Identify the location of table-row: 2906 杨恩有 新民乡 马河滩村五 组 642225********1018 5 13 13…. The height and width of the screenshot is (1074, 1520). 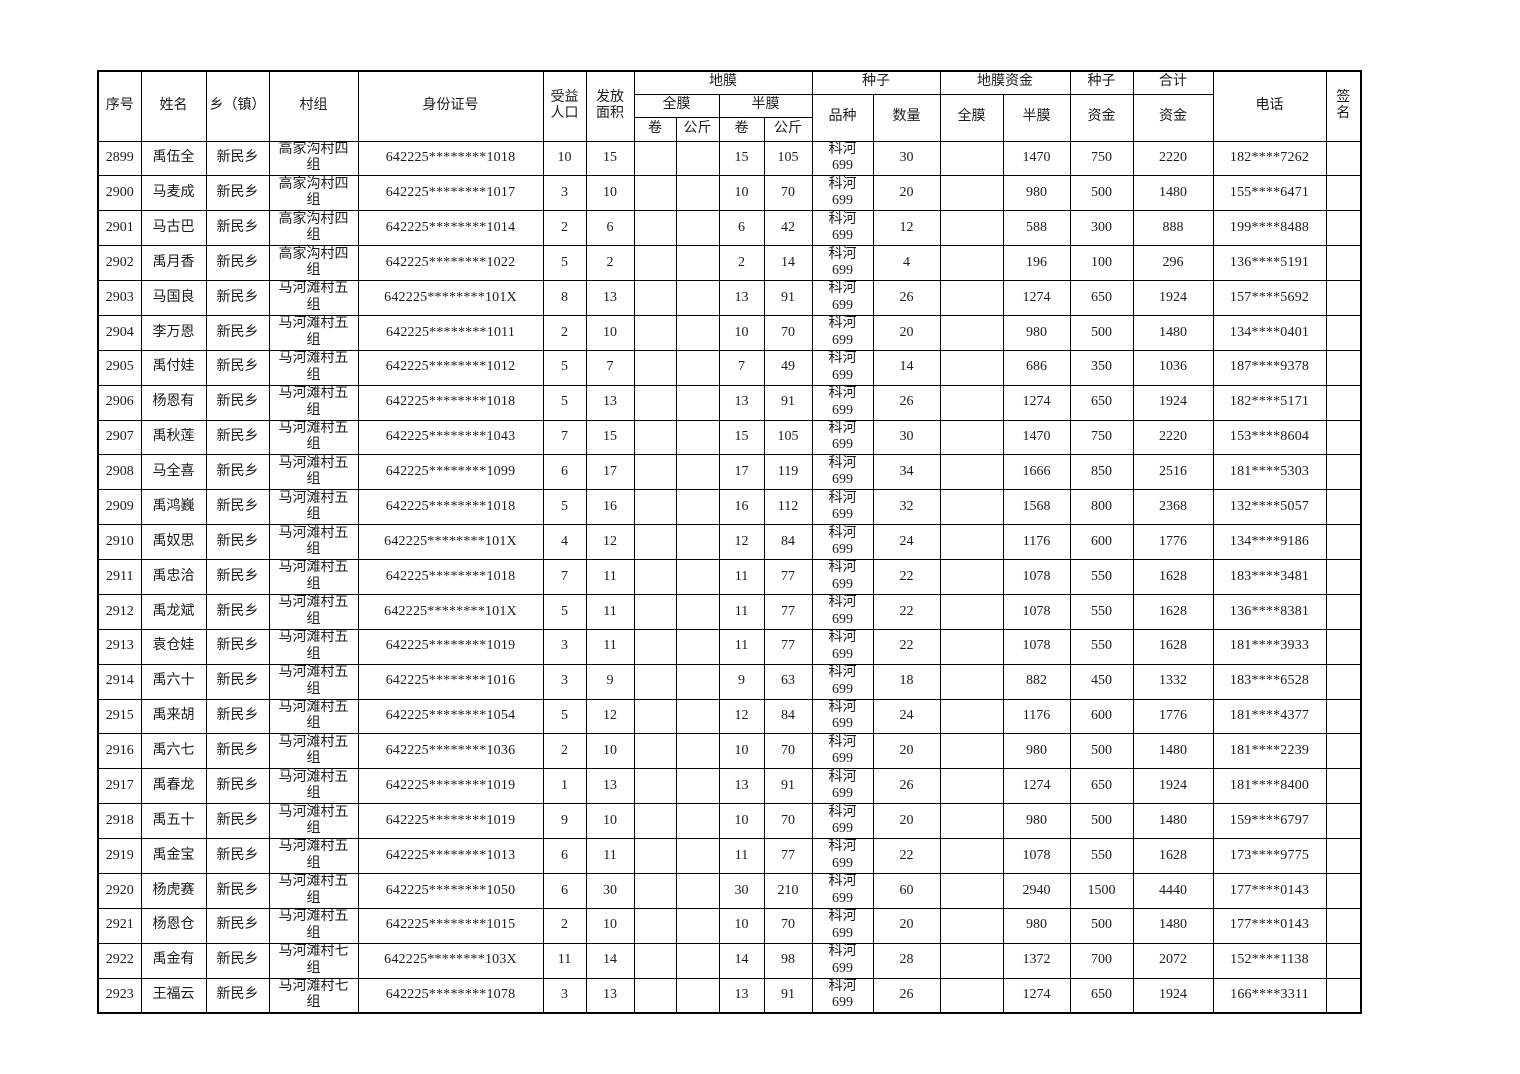
(729, 402).